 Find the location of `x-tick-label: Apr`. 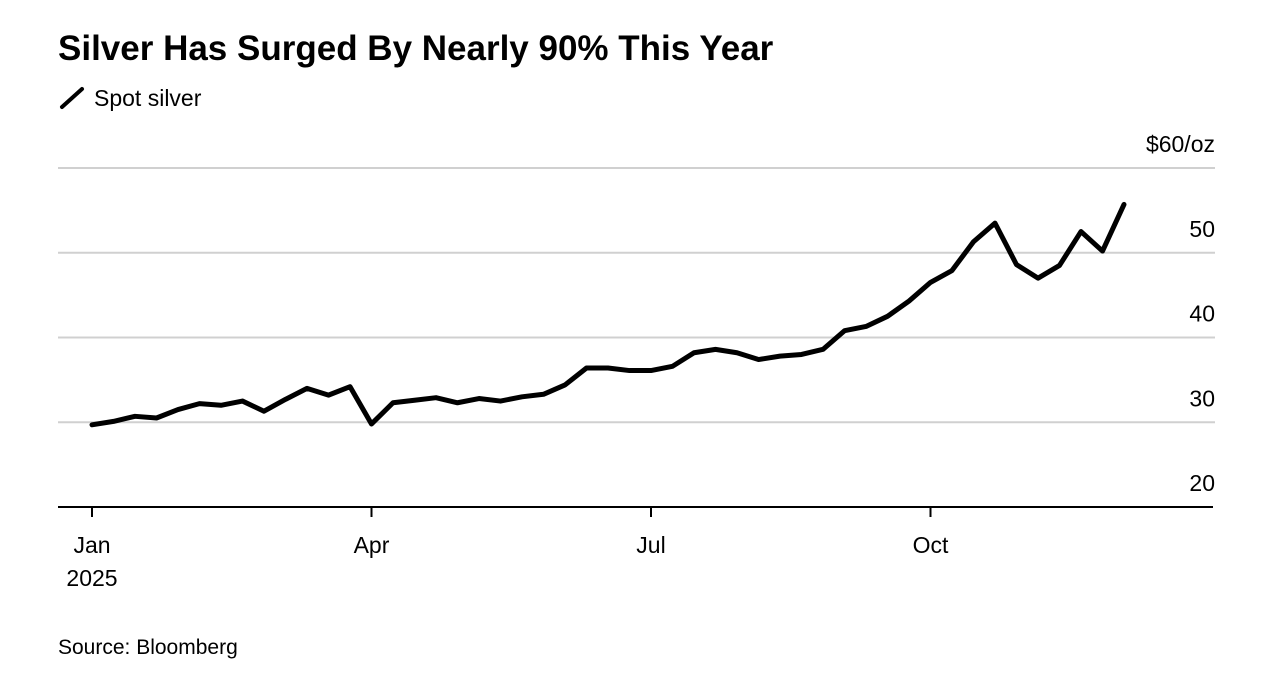

x-tick-label: Apr is located at coordinates (372, 545).